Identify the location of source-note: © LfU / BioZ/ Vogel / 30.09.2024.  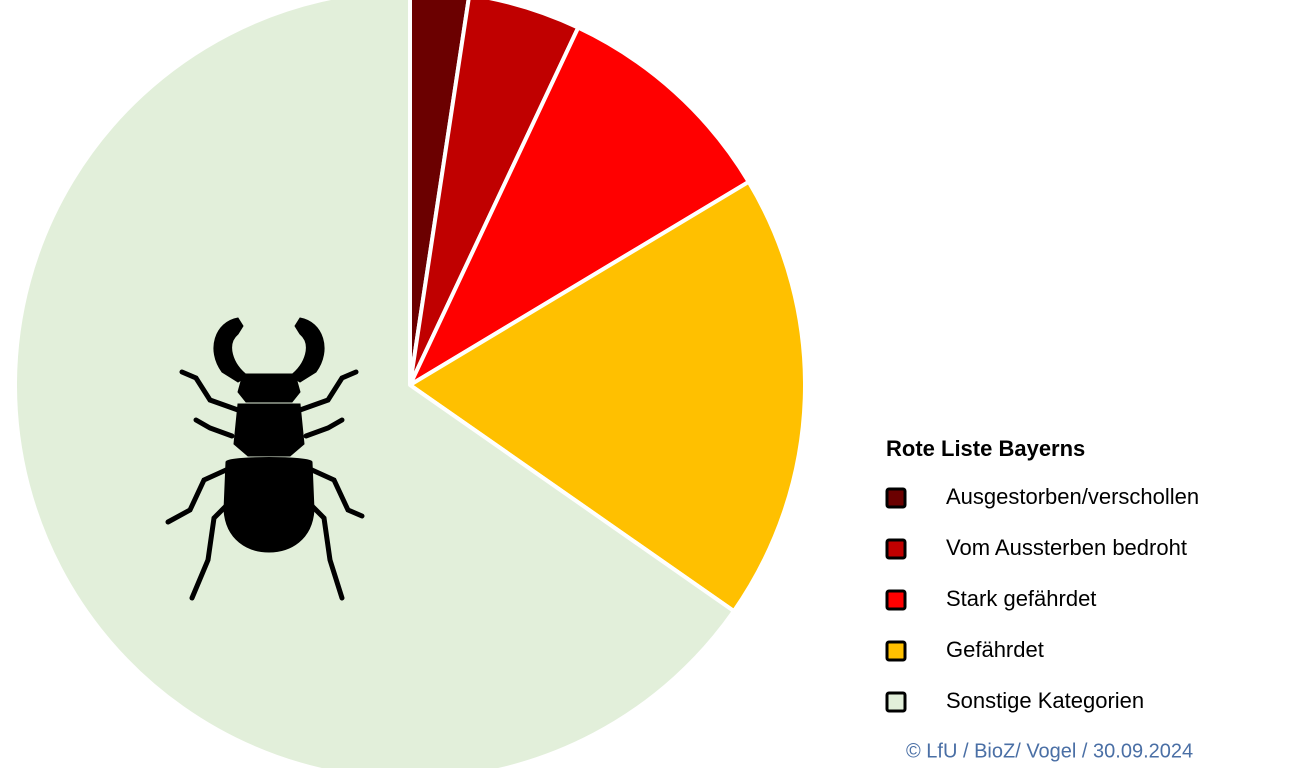
(1049, 751).